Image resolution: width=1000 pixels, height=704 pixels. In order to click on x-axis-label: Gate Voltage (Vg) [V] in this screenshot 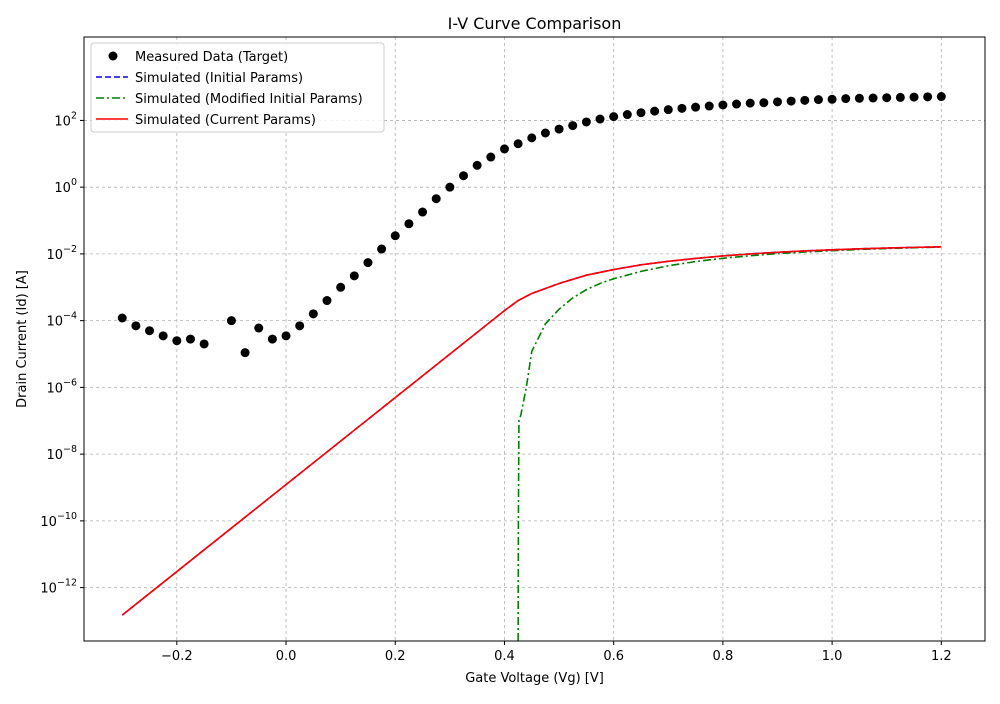, I will do `click(534, 678)`.